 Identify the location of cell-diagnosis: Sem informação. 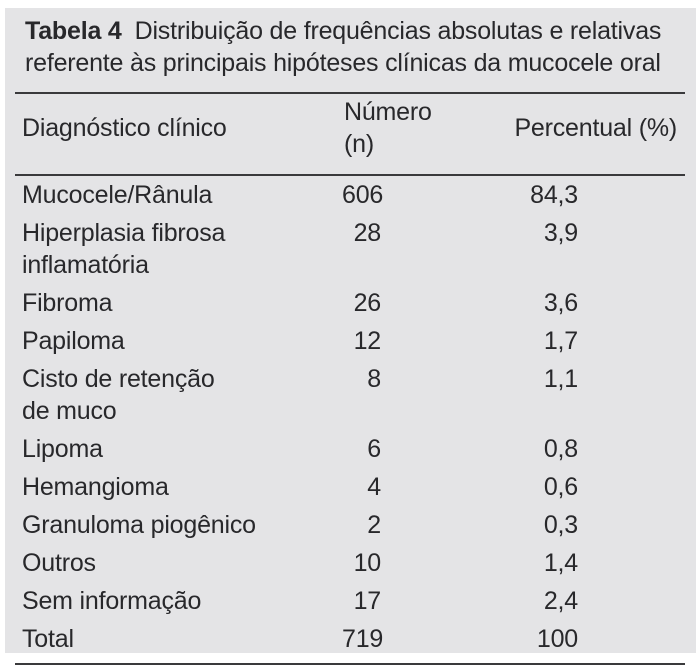
(112, 601).